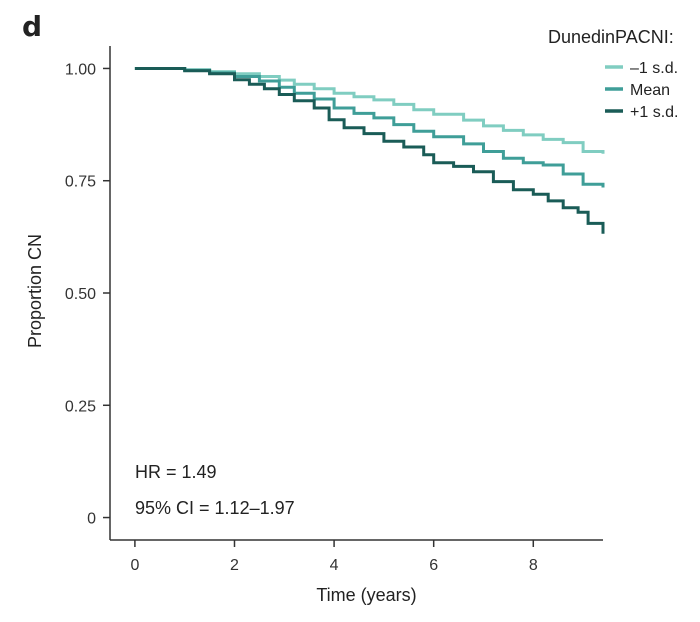 Image resolution: width=700 pixels, height=622 pixels. What do you see at coordinates (433, 565) in the screenshot?
I see `x-tick-label: 6` at bounding box center [433, 565].